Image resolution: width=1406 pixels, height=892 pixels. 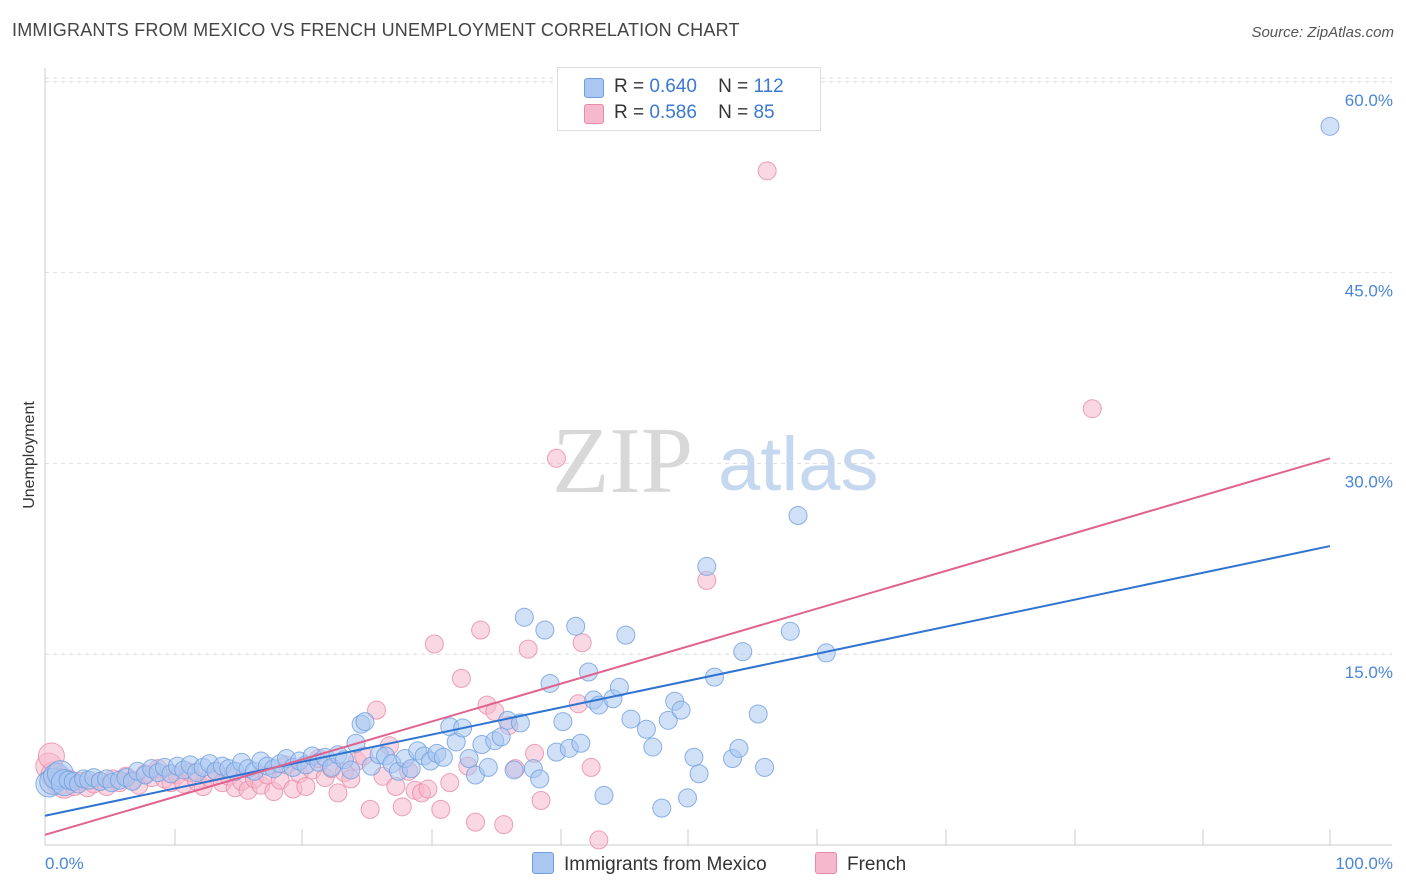 What do you see at coordinates (1369, 100) in the screenshot?
I see `y-tick-label: 60.0%` at bounding box center [1369, 100].